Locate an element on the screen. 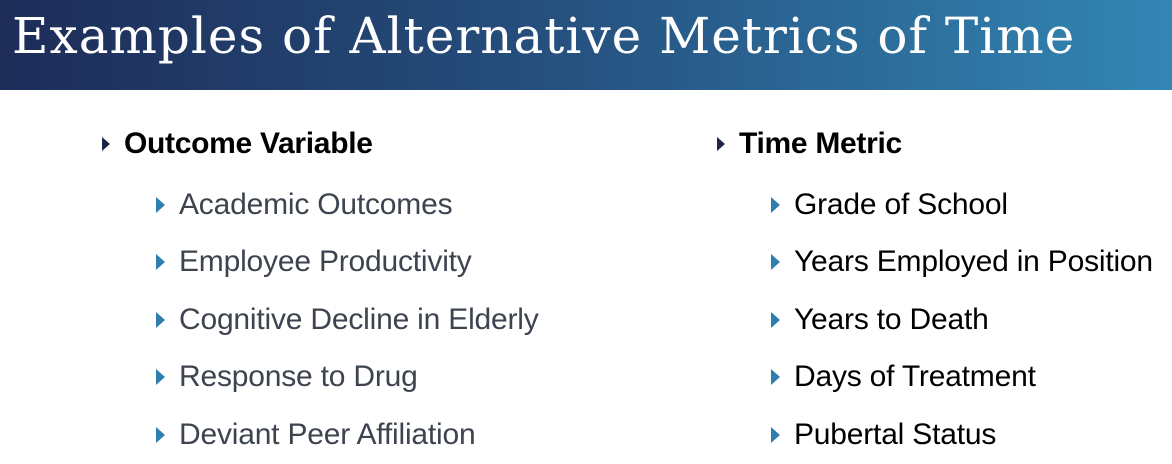 The image size is (1172, 464). list-item: Pubertal Status is located at coordinates (962, 435).